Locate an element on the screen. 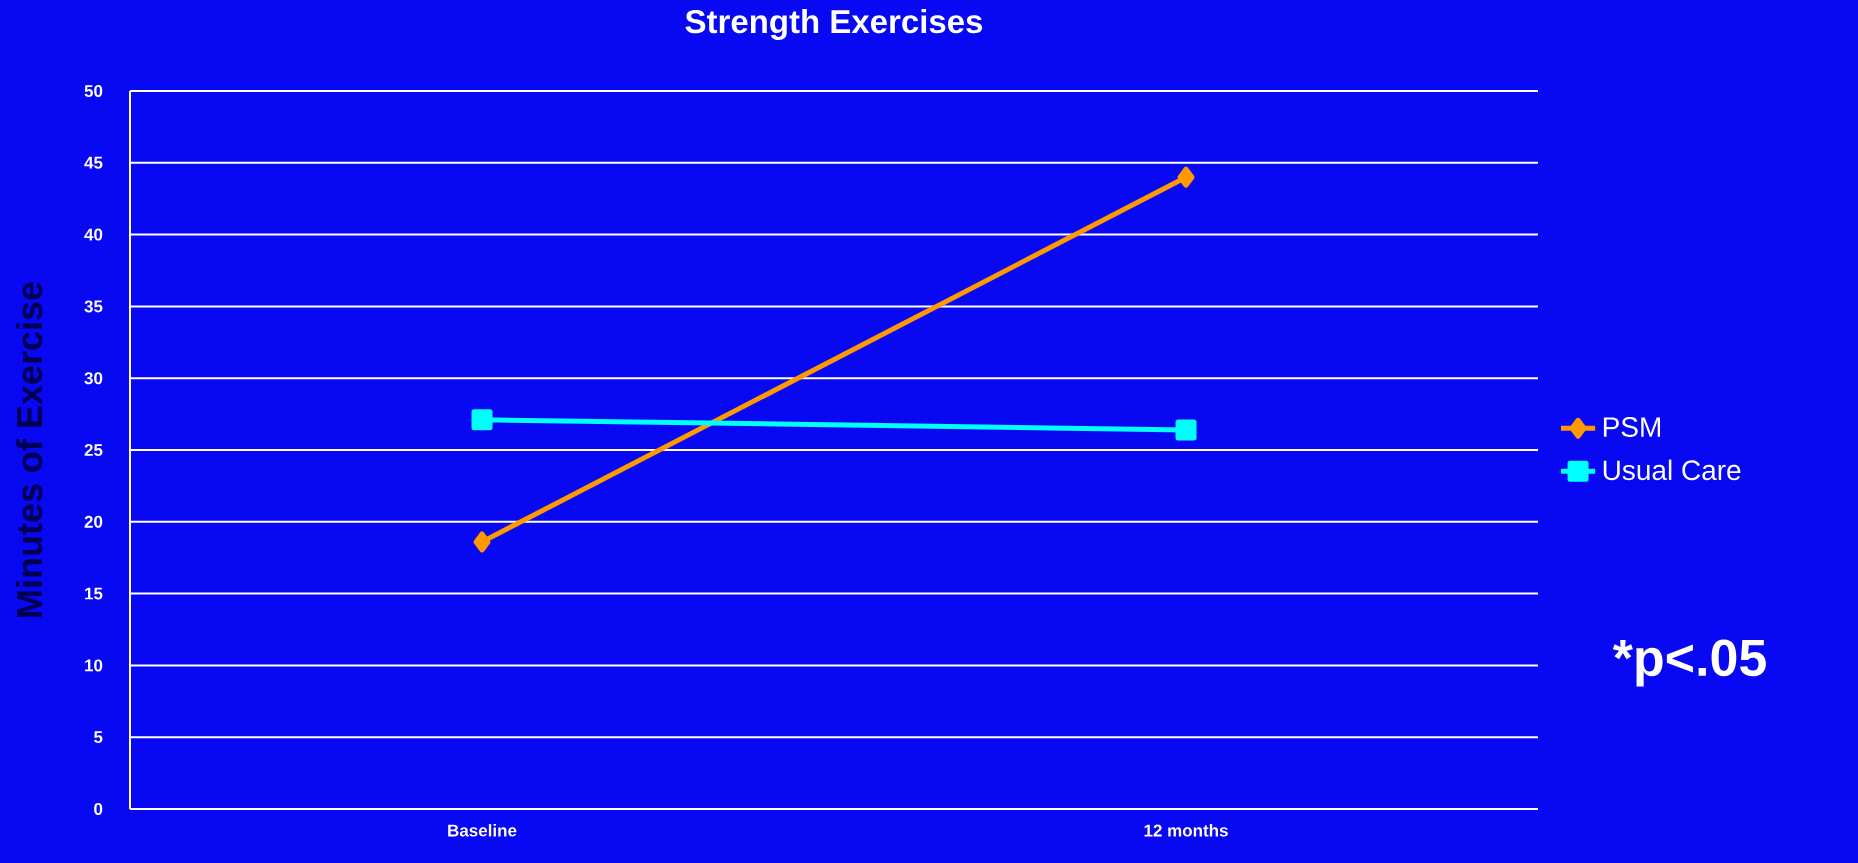 The image size is (1858, 863). y-tick-label: 5 is located at coordinates (98, 737).